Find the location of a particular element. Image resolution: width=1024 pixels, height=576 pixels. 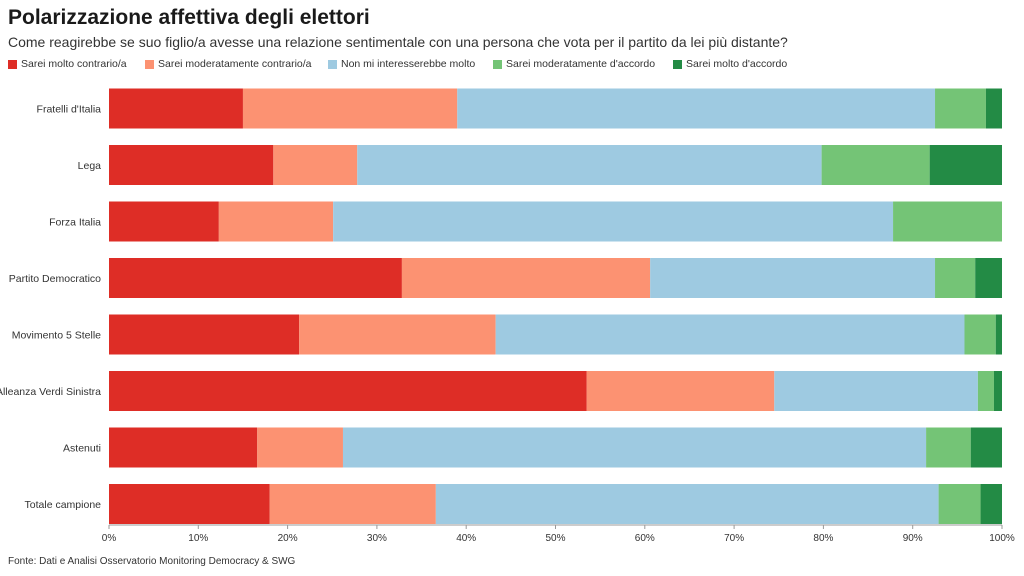

legend-item: Sarei moderatamente d'accordo is located at coordinates (583, 64).